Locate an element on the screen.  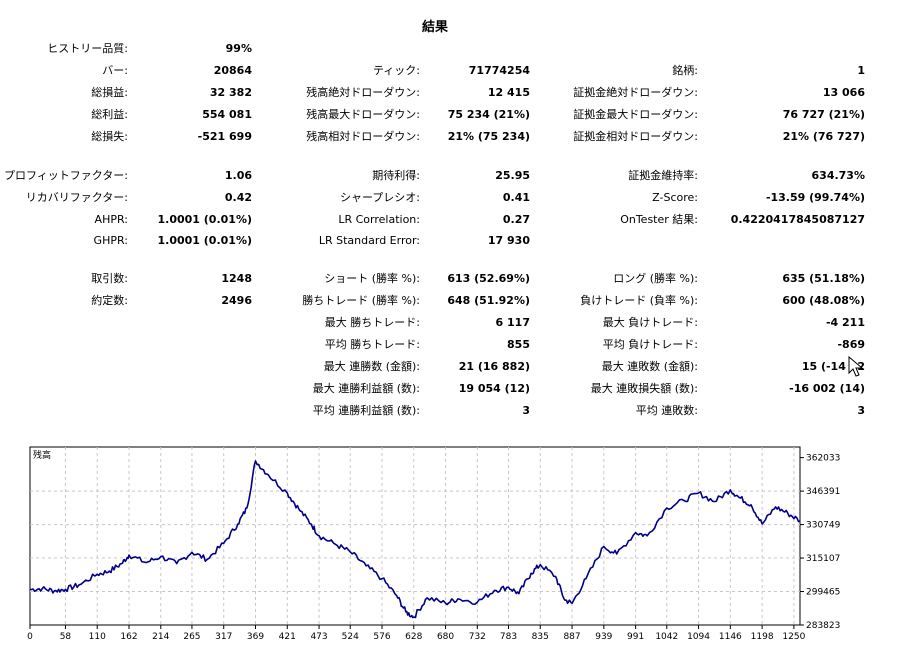
y-tick-label: 346391 is located at coordinates (823, 492).